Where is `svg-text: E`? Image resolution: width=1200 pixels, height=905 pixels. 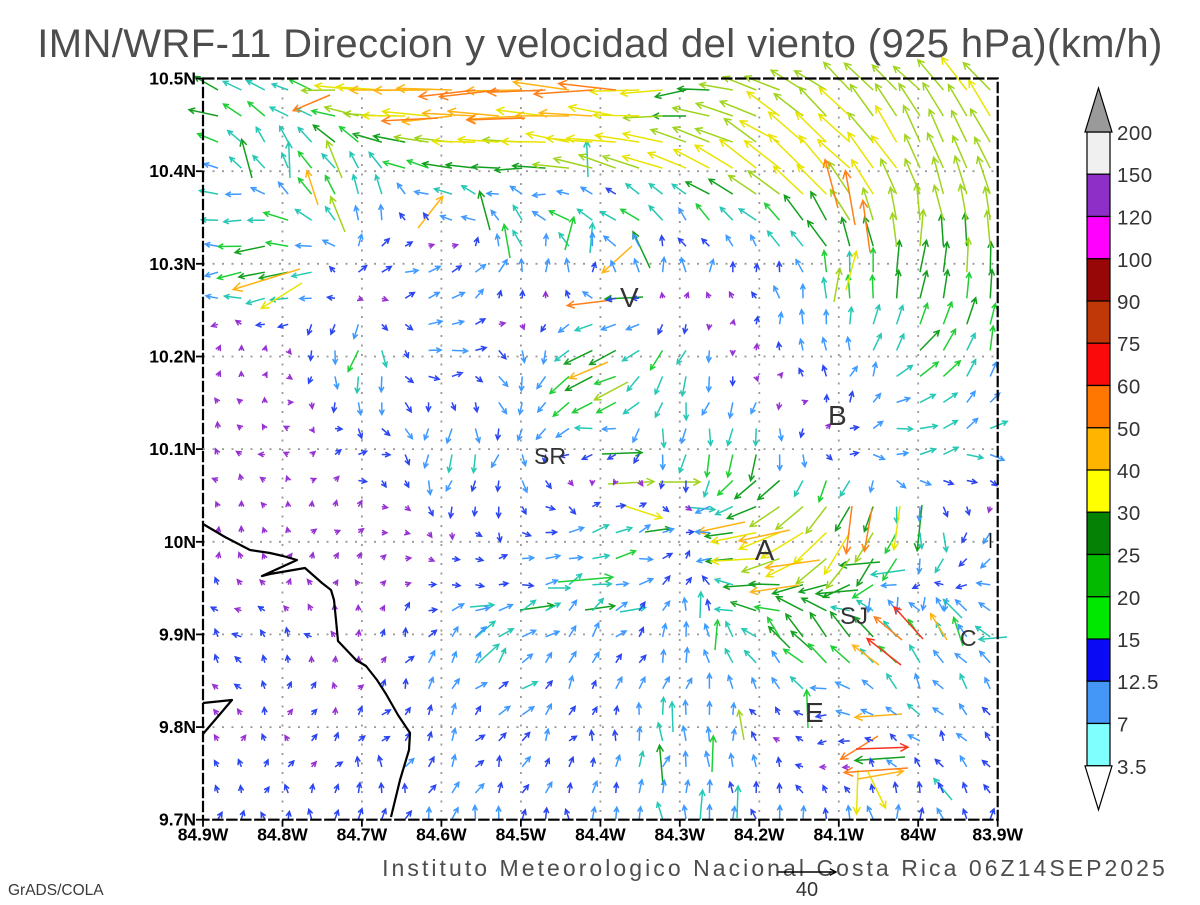 svg-text: E is located at coordinates (814, 712).